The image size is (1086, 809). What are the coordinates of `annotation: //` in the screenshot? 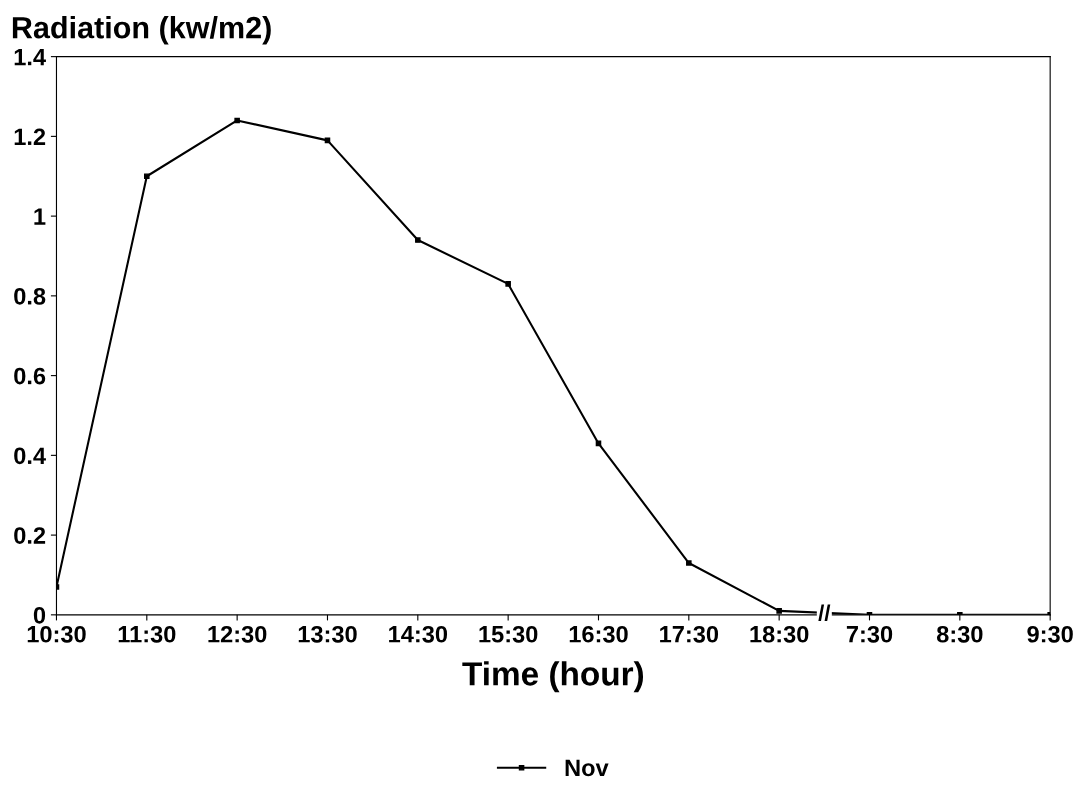 It's located at (824, 613).